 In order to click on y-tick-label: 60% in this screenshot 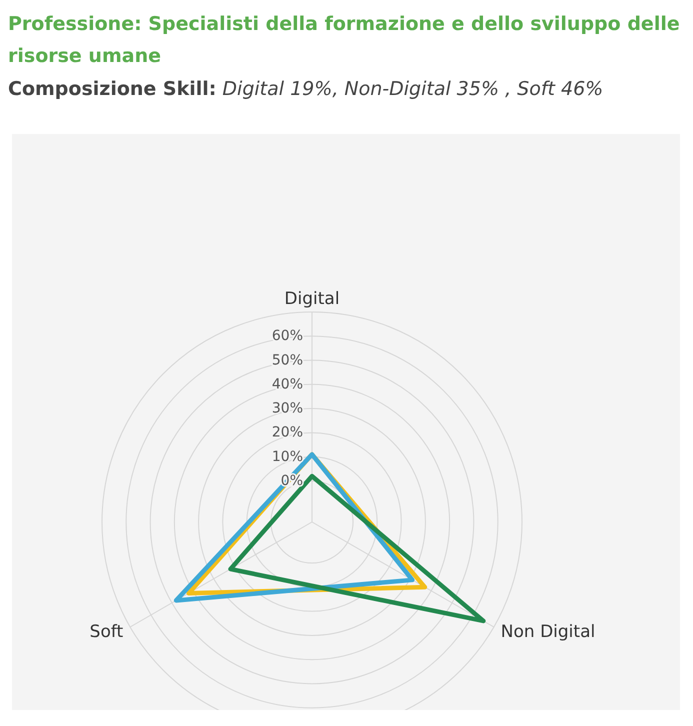, I will do `click(287, 336)`.